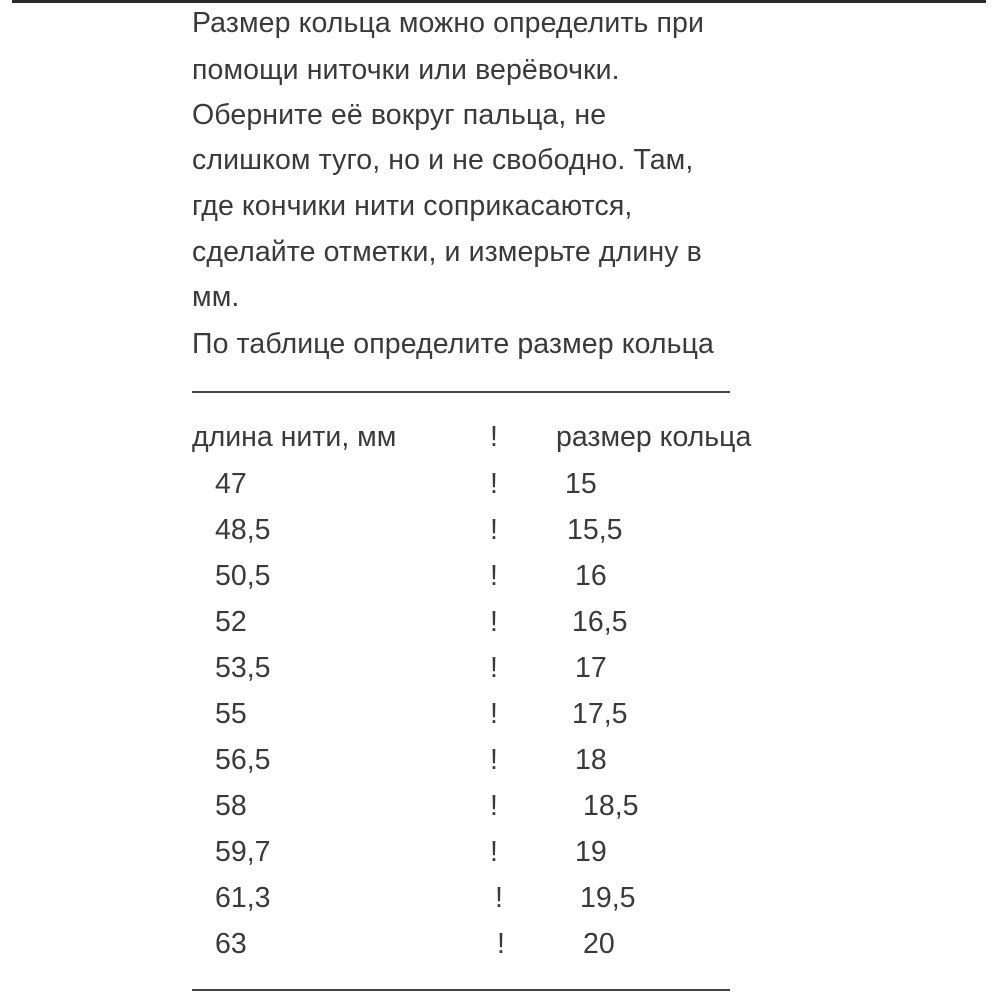  I want to click on intro-line: Размер кольца можно определить при, so click(448, 23).